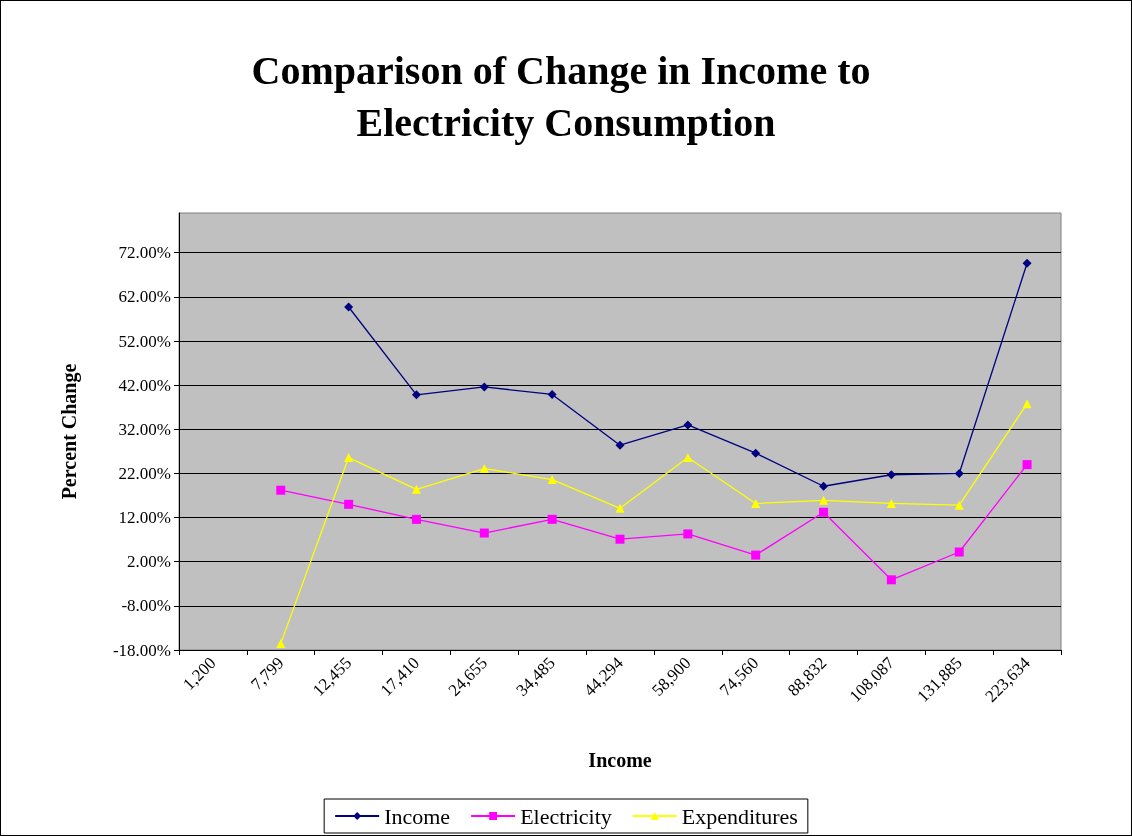 The height and width of the screenshot is (836, 1132). What do you see at coordinates (144, 473) in the screenshot?
I see `y-tick-label: 22.00%` at bounding box center [144, 473].